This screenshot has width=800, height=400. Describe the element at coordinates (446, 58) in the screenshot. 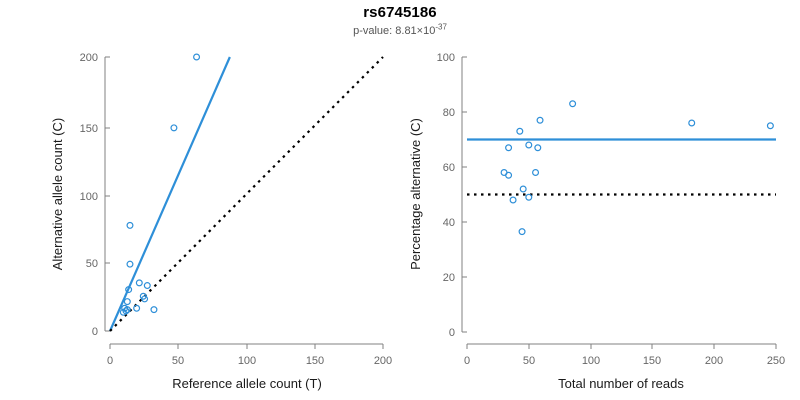

I see `right-y-tick: 100` at that location.